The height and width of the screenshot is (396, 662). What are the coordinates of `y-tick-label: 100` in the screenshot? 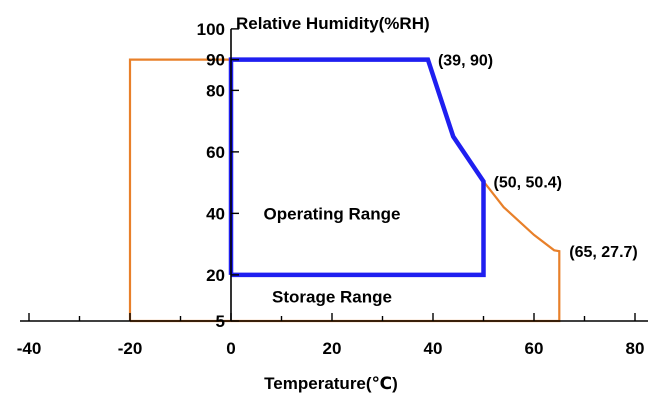 It's located at (211, 29).